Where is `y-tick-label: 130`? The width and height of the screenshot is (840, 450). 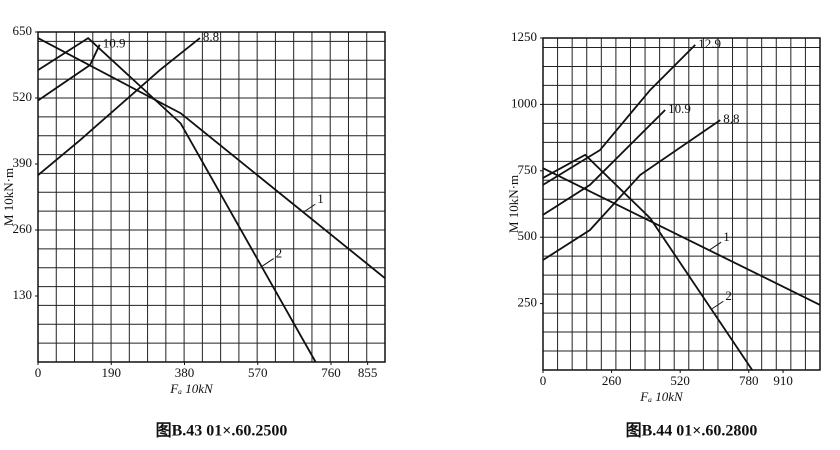 y-tick-label: 130 is located at coordinates (23, 294).